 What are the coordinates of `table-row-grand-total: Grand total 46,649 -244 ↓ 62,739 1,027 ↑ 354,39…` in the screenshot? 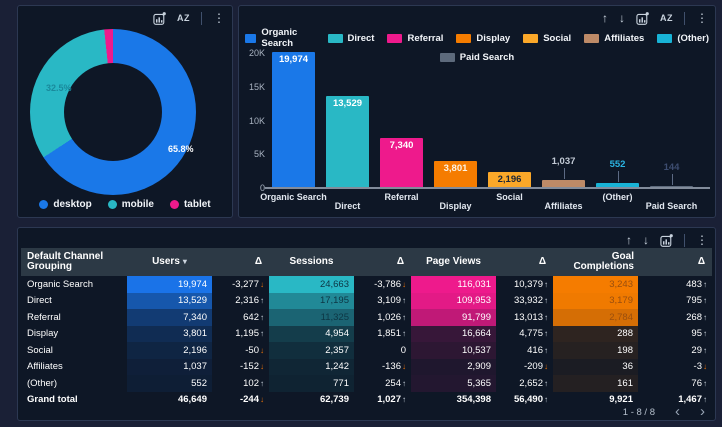 It's located at (366, 400).